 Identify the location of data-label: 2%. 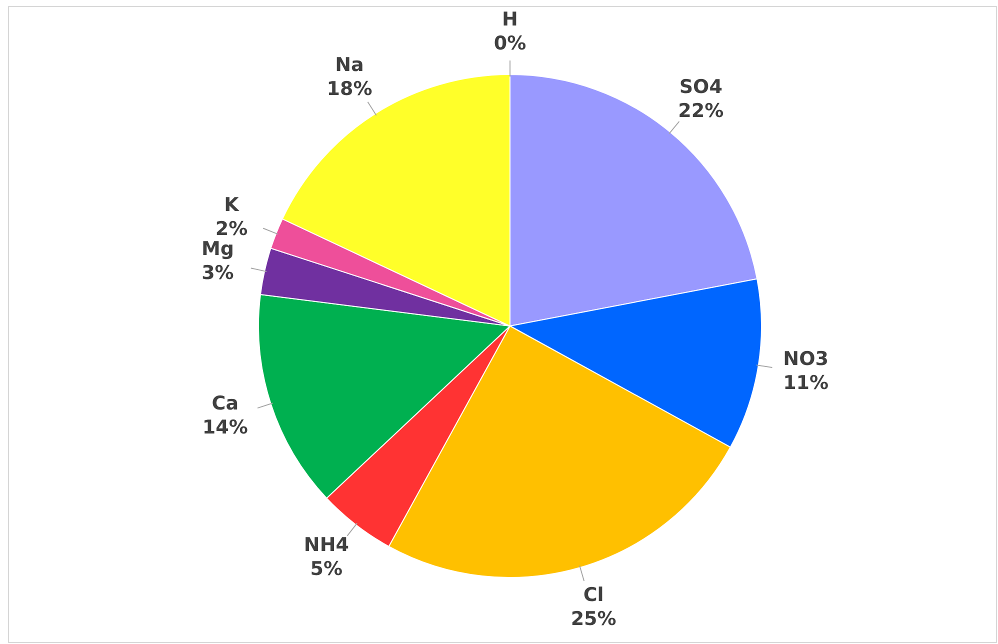
(231, 229).